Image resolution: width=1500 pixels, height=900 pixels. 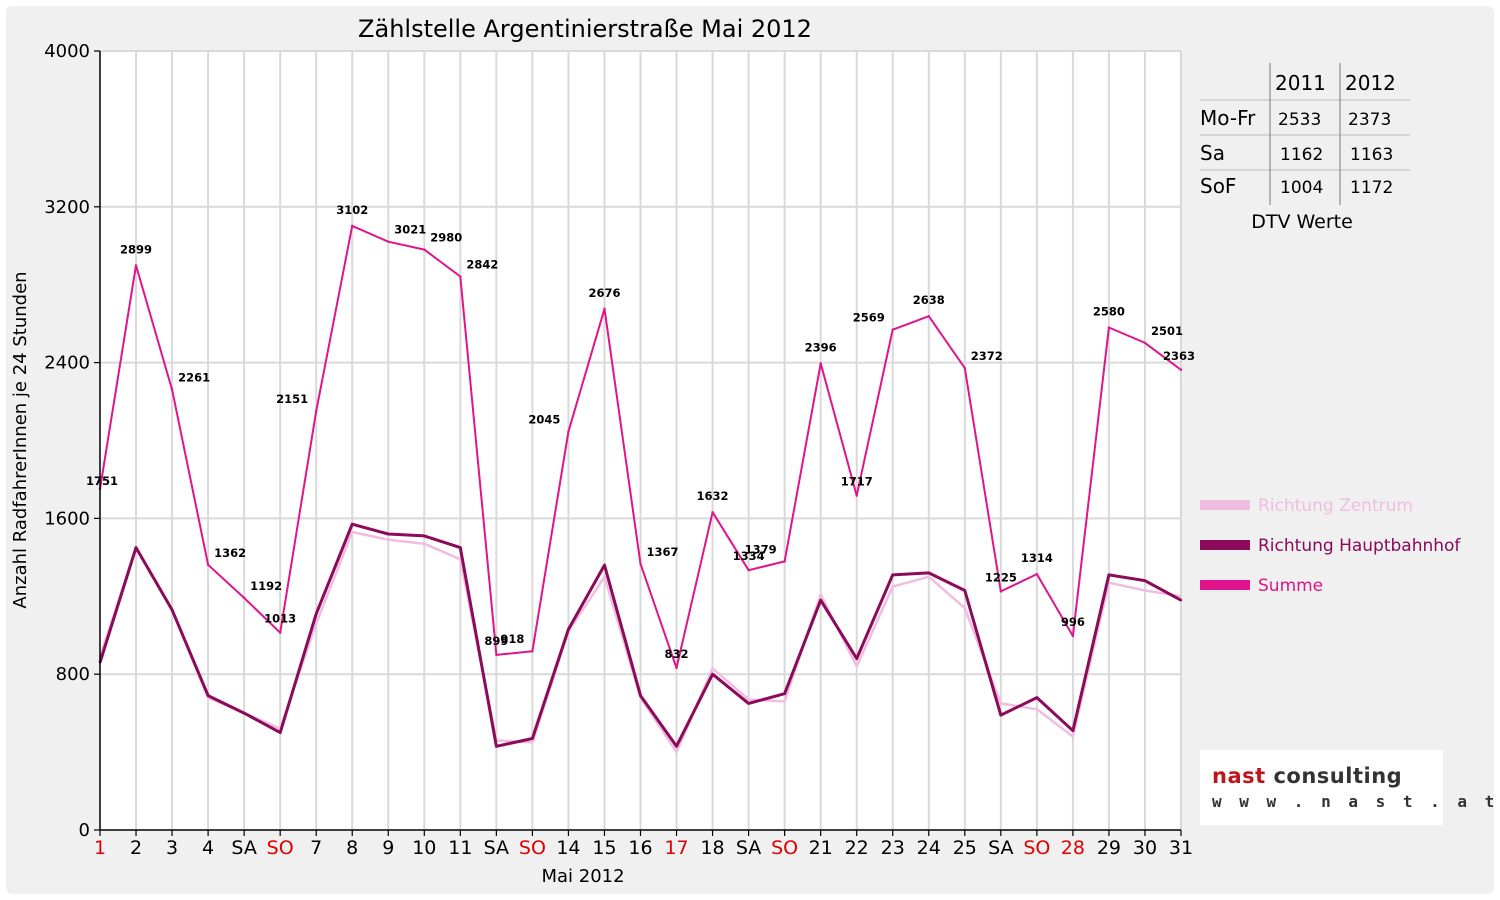 What do you see at coordinates (604, 848) in the screenshot?
I see `x-tick-label: 15` at bounding box center [604, 848].